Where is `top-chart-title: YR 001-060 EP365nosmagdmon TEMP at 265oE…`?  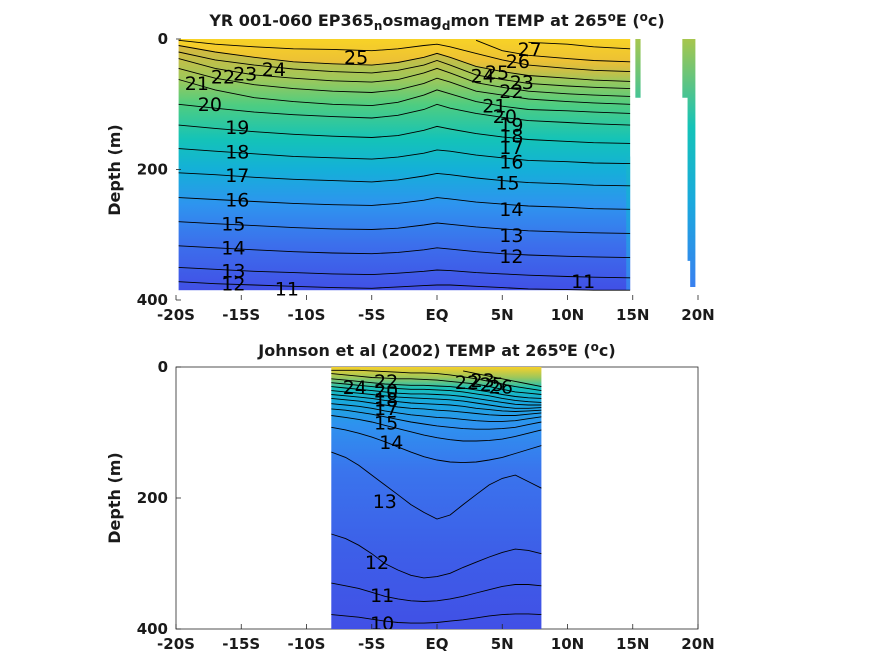
top-chart-title: YR 001-060 EP365nosmagdmon TEMP at 265oE… is located at coordinates (436, 21).